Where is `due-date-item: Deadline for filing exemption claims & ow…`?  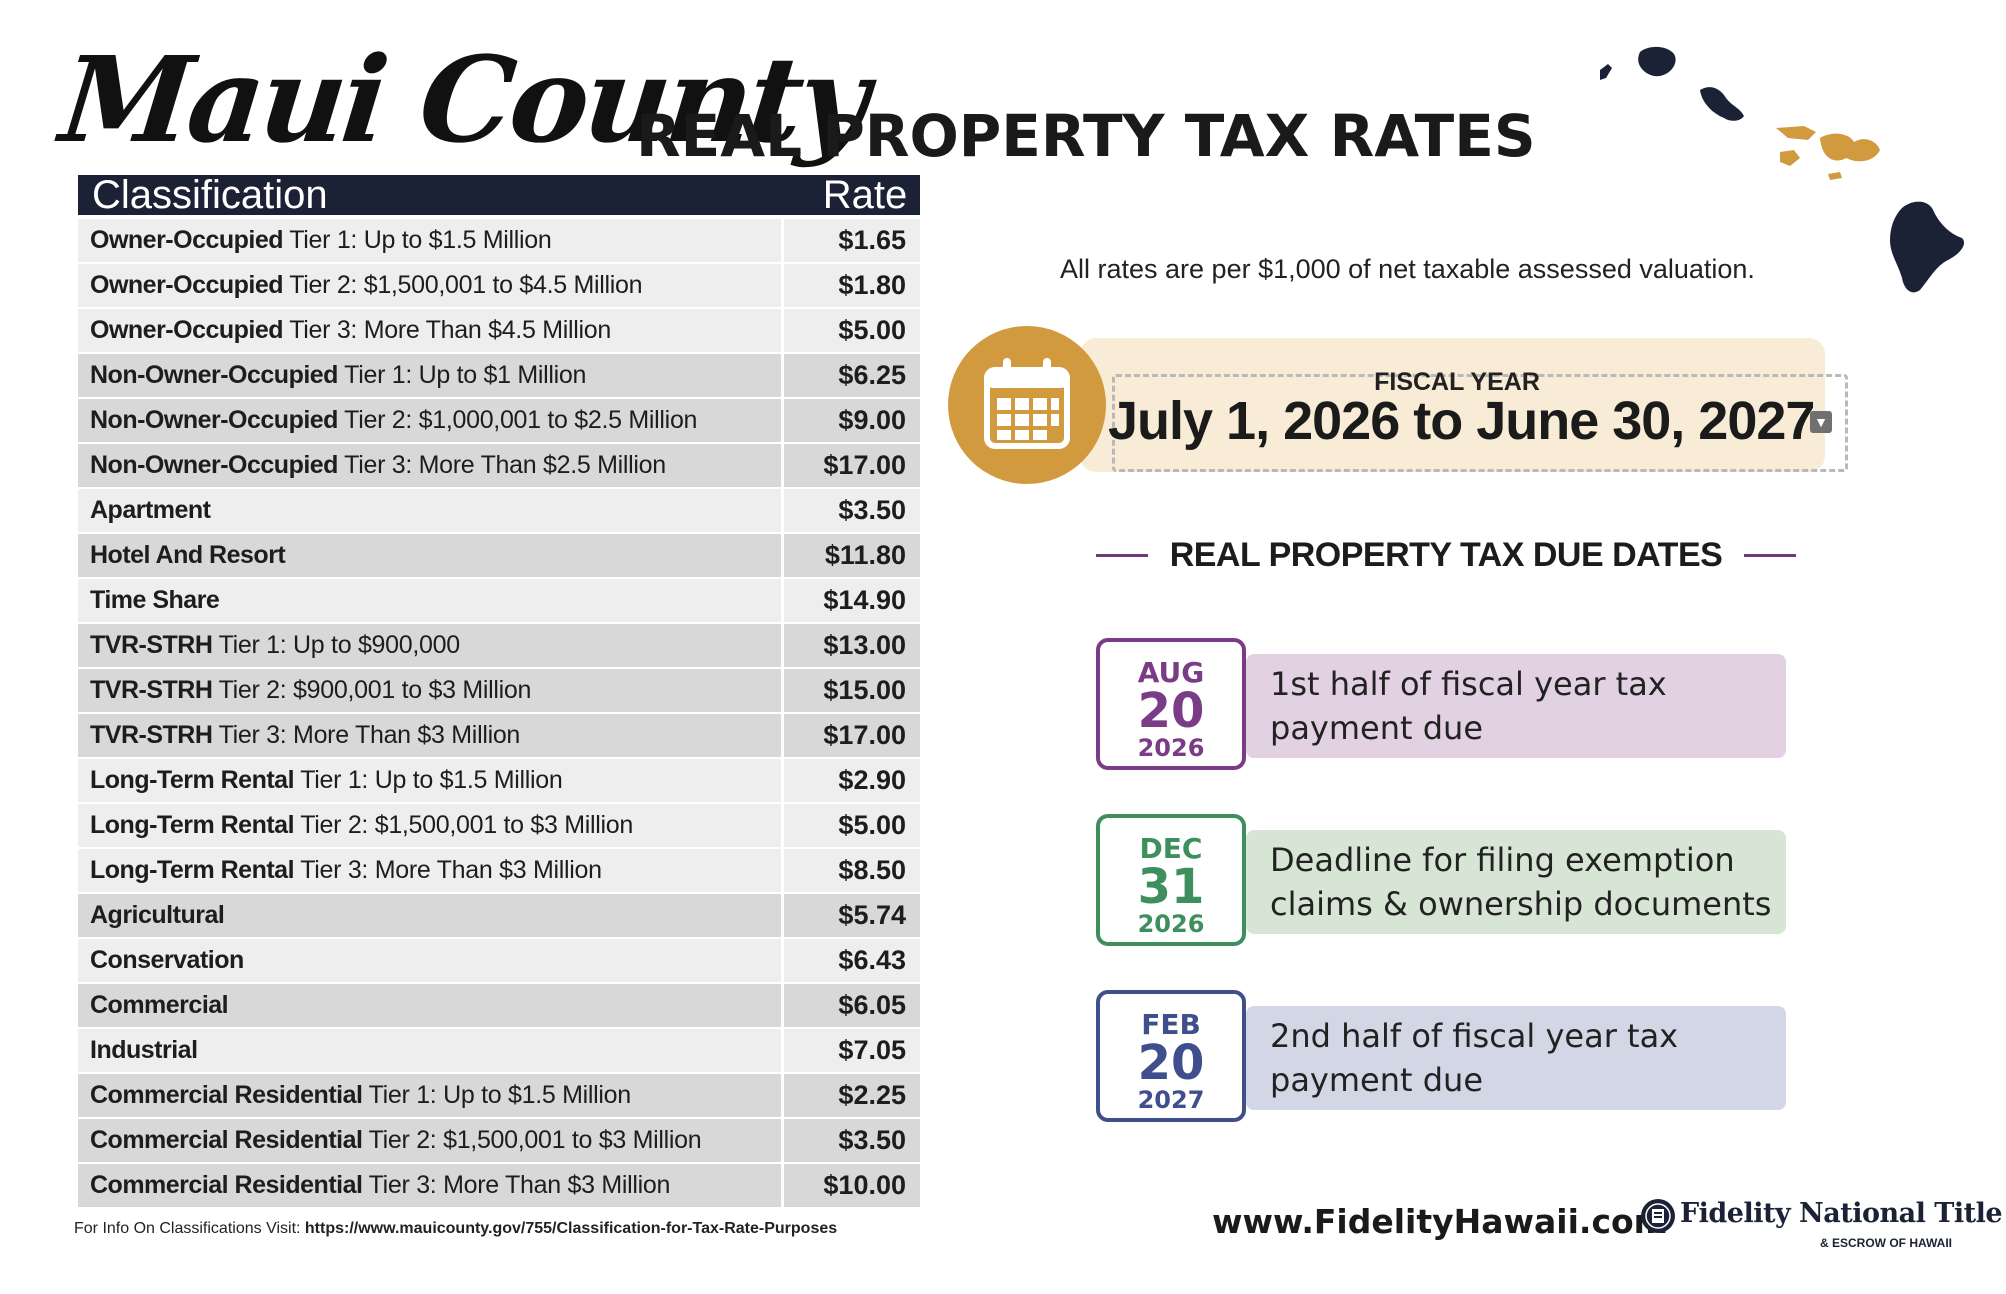
due-date-item: Deadline for filing exemption claims & ow… is located at coordinates (1446, 882).